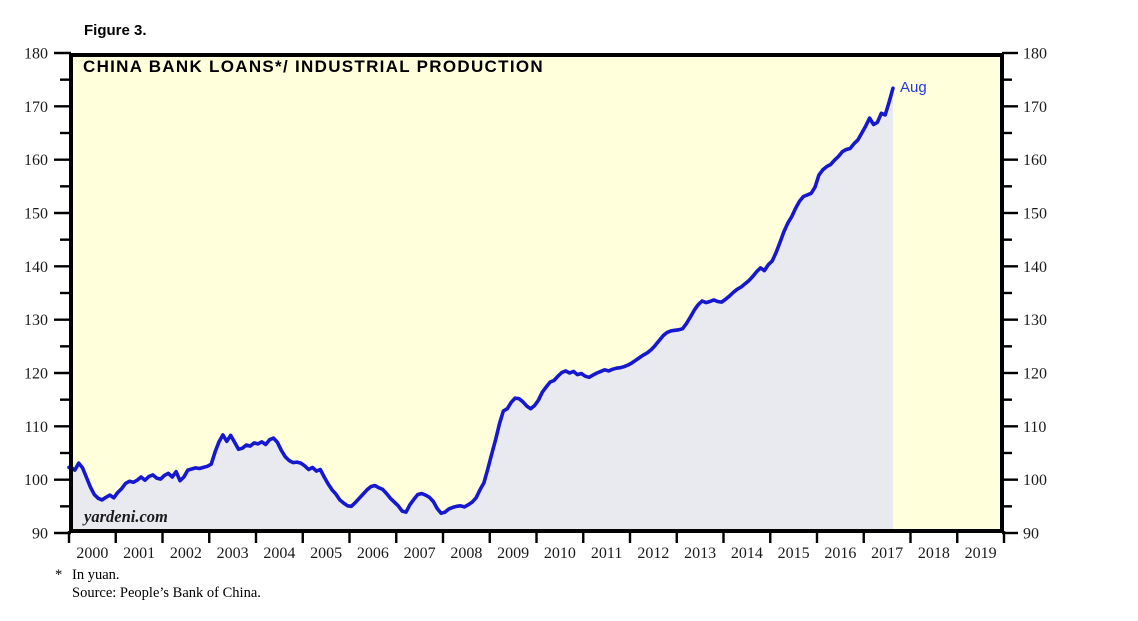 This screenshot has width=1138, height=621. I want to click on y-axis-label-right: 160, so click(1035, 160).